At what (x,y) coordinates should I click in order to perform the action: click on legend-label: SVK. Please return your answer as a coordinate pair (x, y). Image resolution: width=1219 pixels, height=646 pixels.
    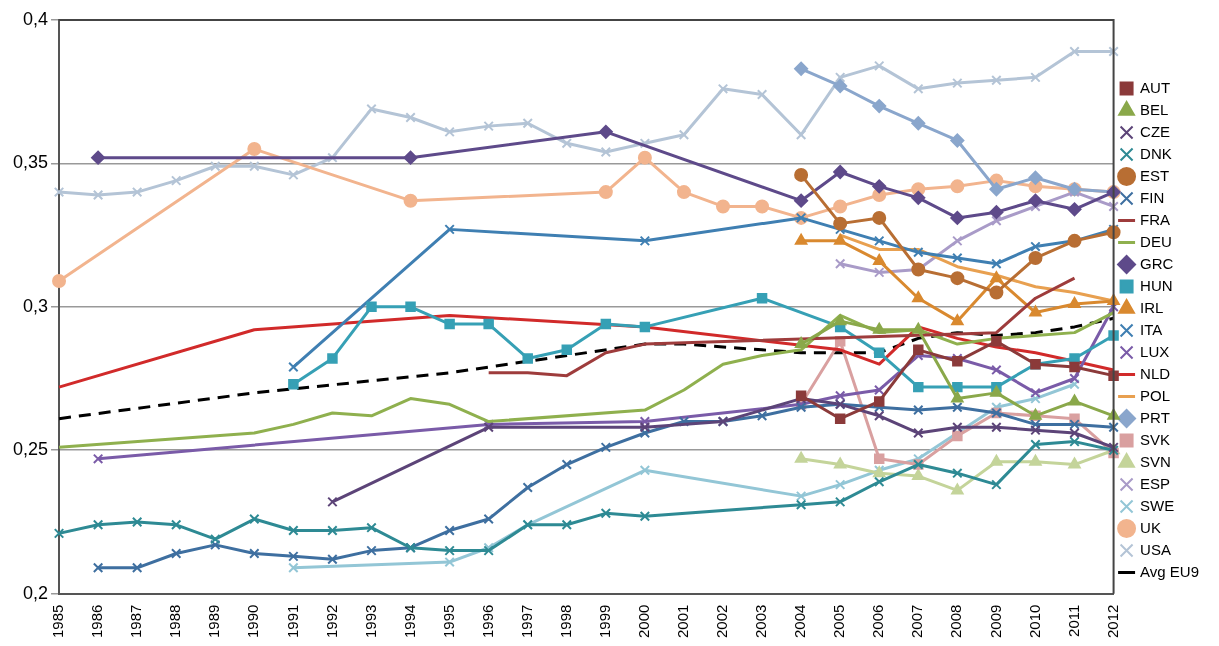
    Looking at the image, I should click on (1155, 439).